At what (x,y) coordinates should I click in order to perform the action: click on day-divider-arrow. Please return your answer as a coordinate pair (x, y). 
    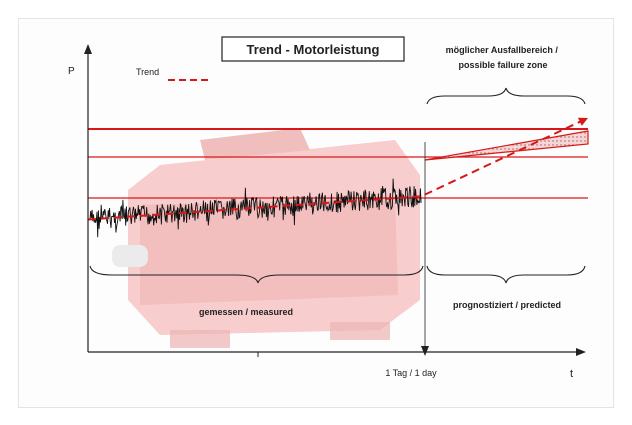
    Looking at the image, I should click on (425, 351).